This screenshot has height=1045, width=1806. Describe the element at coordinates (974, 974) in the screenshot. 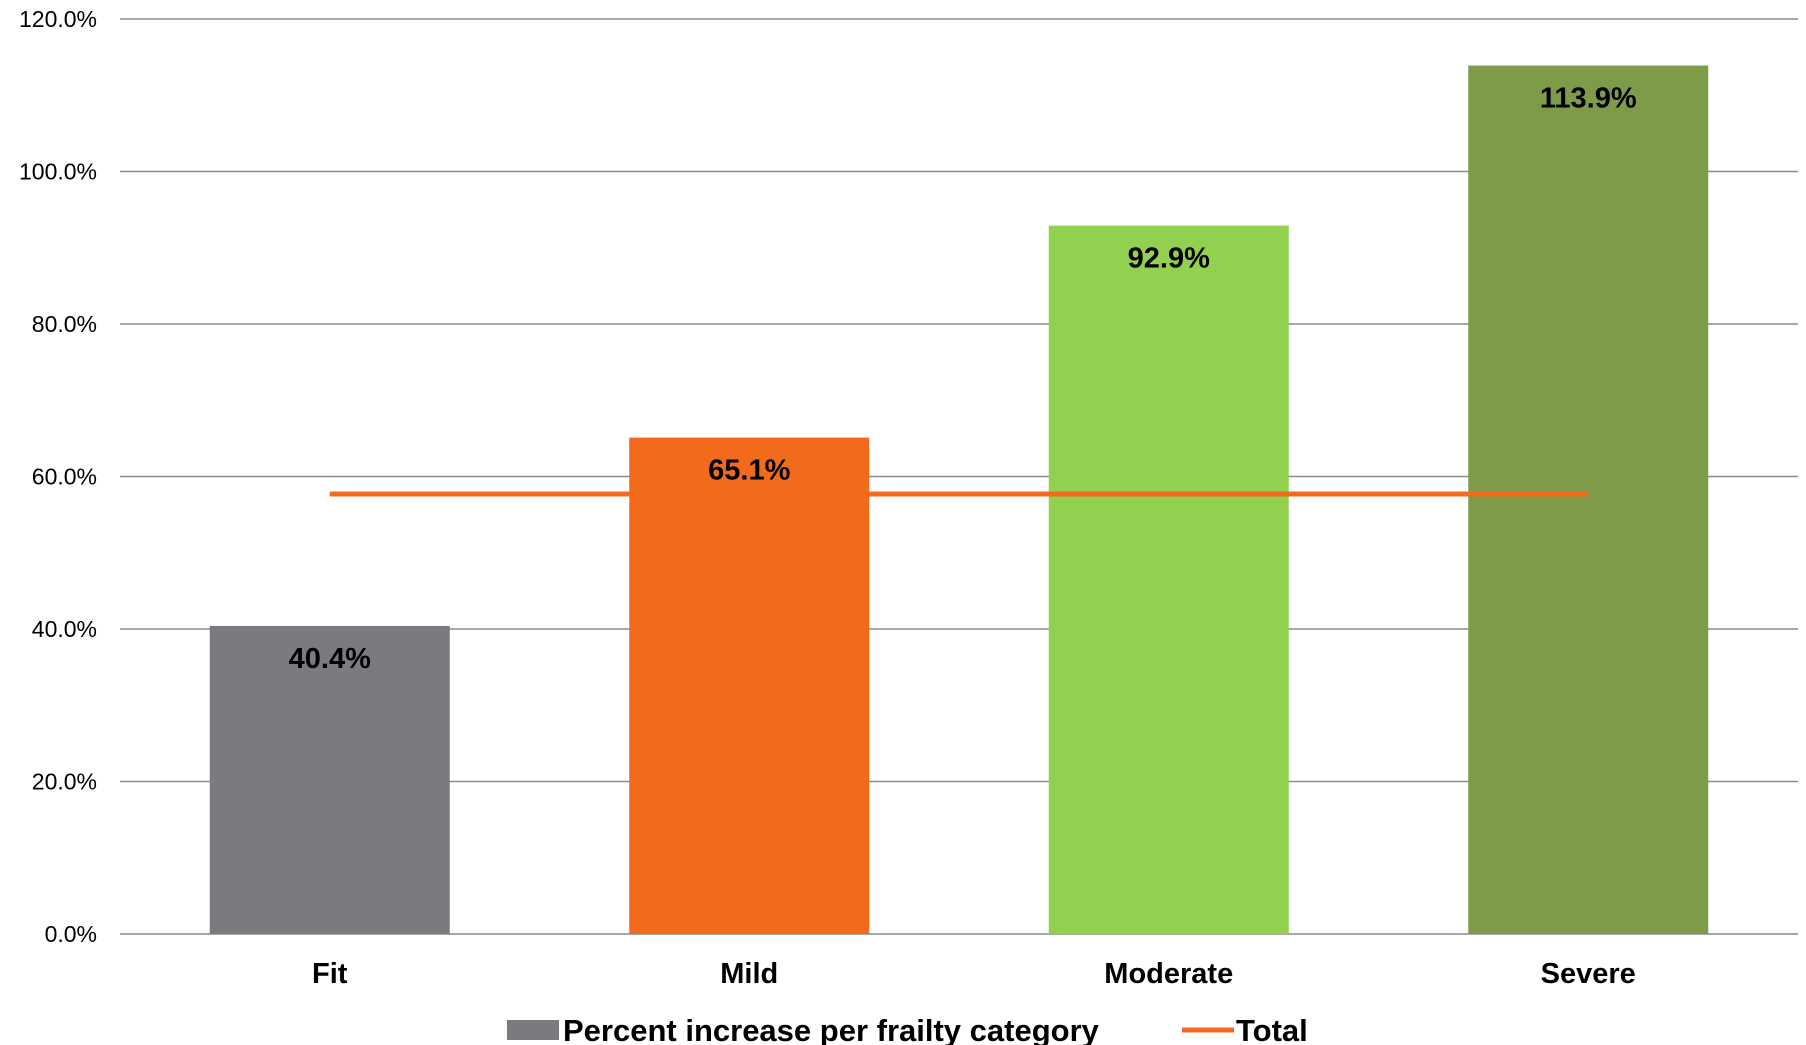

I see `x-axis-ticks: Fit Mild Moderate Severe` at that location.